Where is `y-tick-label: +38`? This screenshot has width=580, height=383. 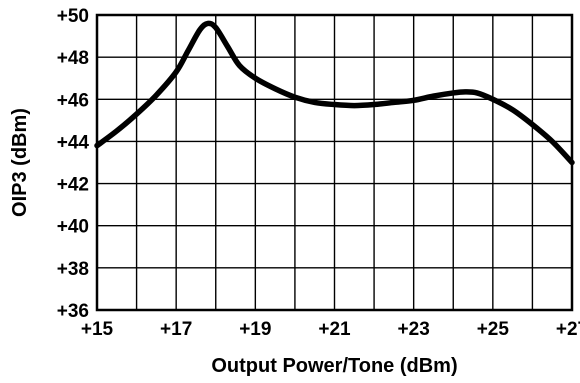 y-tick-label: +38 is located at coordinates (73, 269).